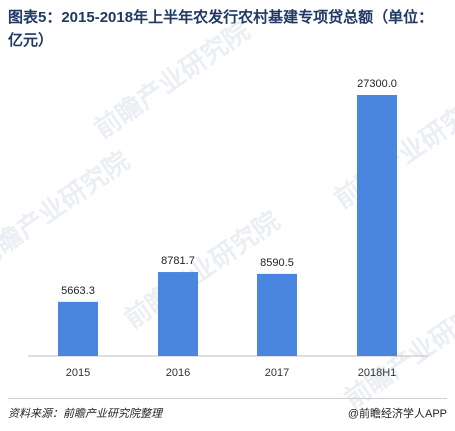 The width and height of the screenshot is (455, 431). I want to click on data-label-2017: 8590.5, so click(277, 263).